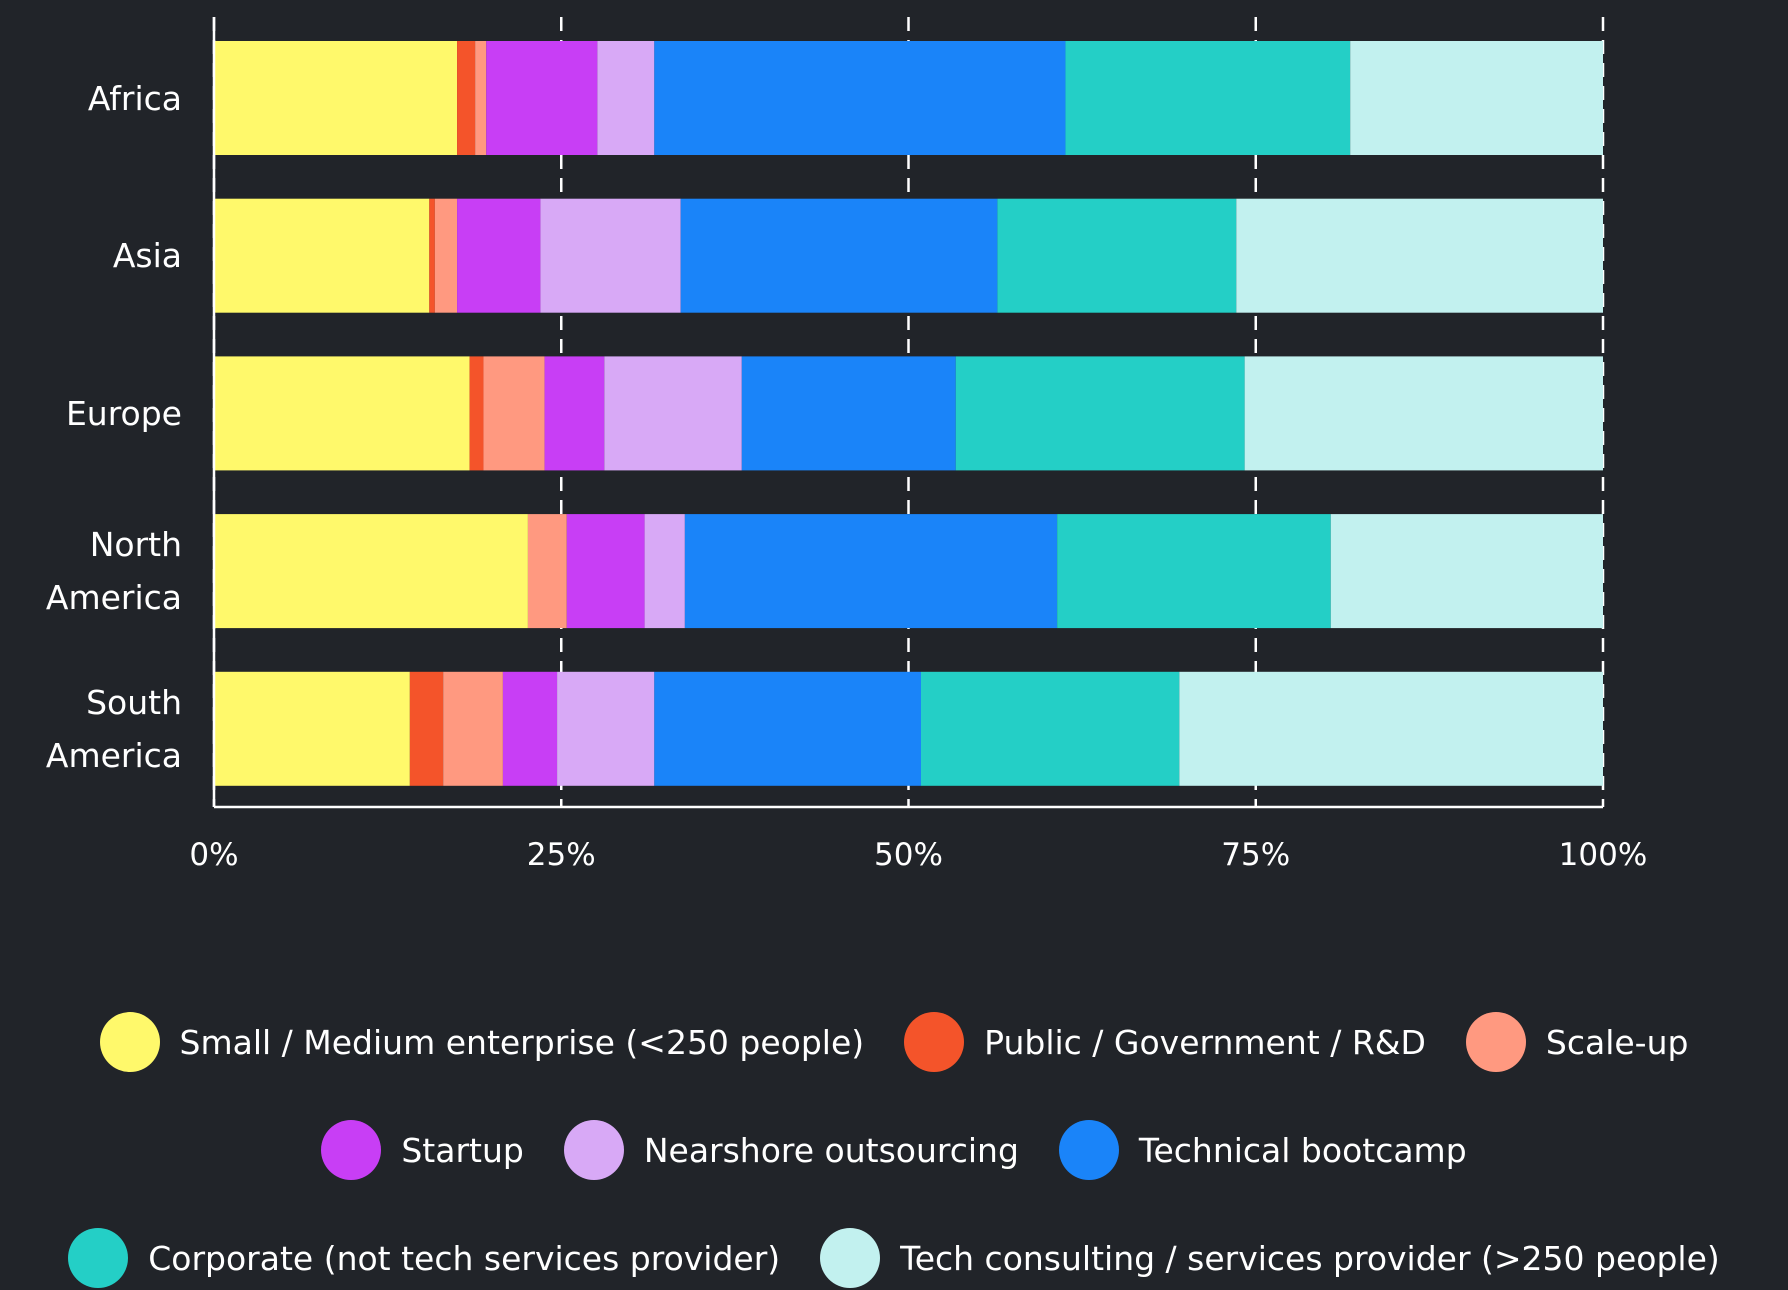  What do you see at coordinates (123, 413) in the screenshot?
I see `y-tick-label: Europe` at bounding box center [123, 413].